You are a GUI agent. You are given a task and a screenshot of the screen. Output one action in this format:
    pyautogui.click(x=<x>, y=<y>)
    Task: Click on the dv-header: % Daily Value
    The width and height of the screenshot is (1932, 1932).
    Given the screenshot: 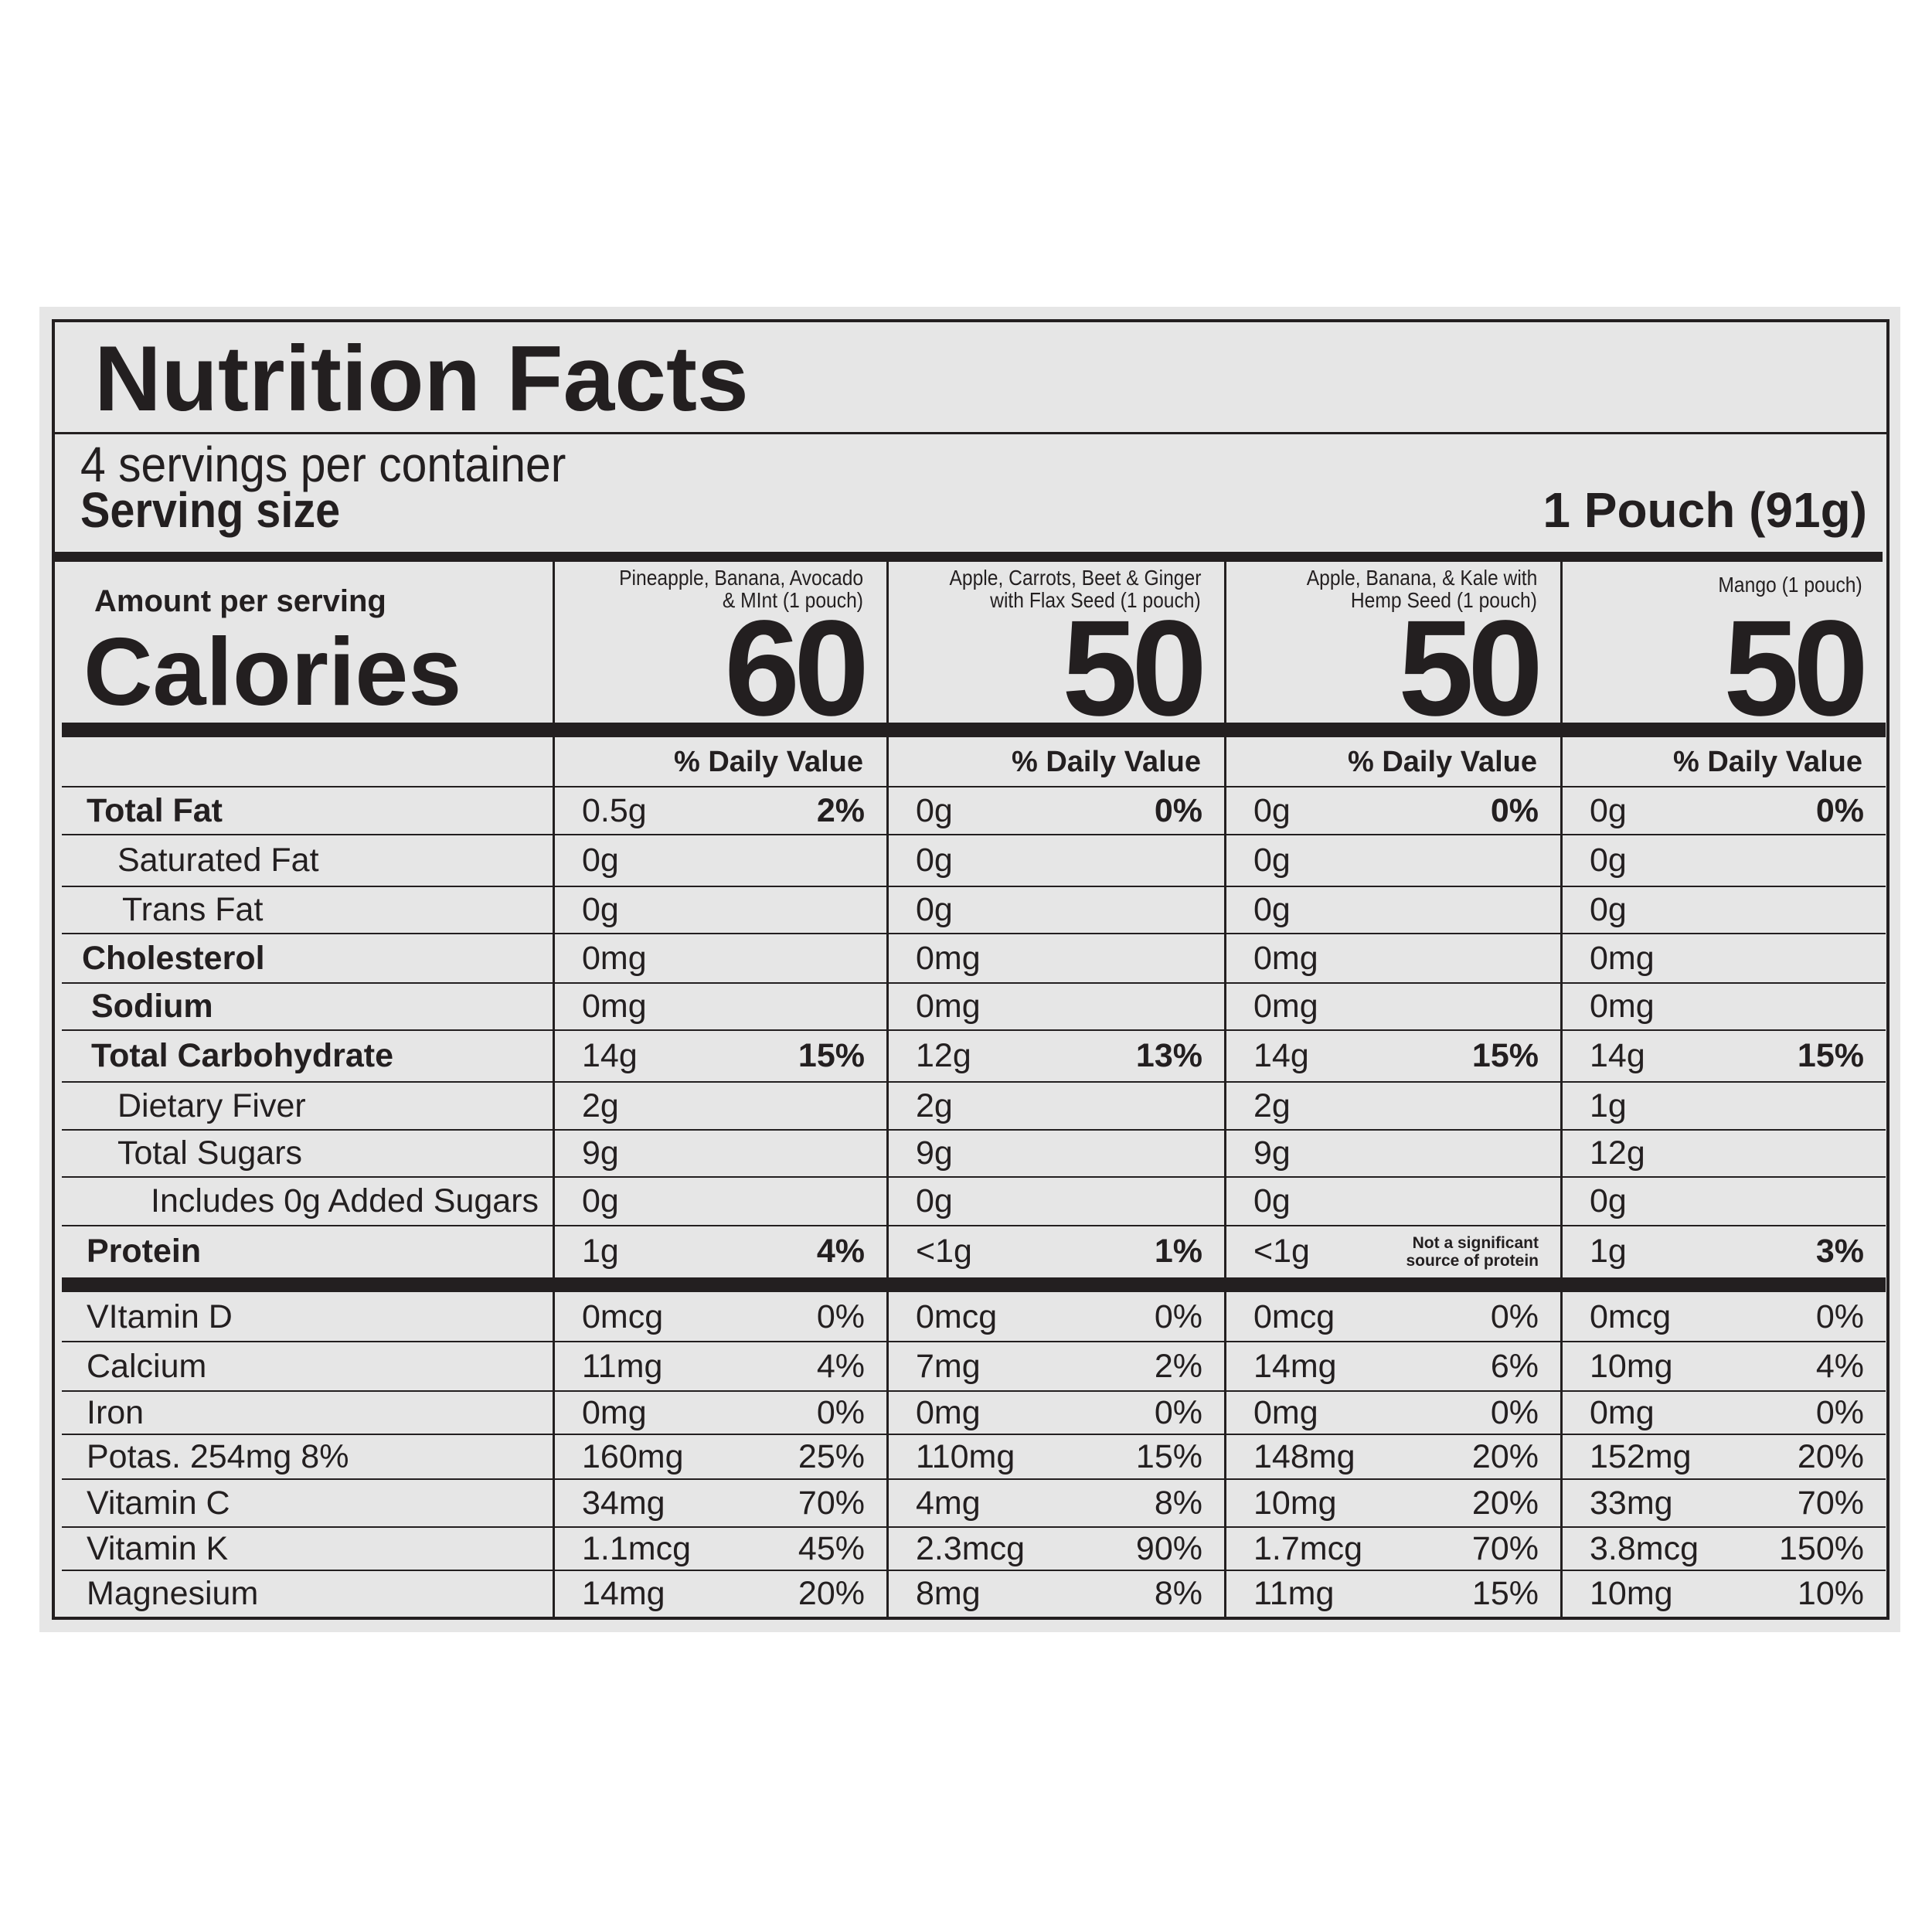 What is the action you would take?
    pyautogui.click(x=1442, y=762)
    